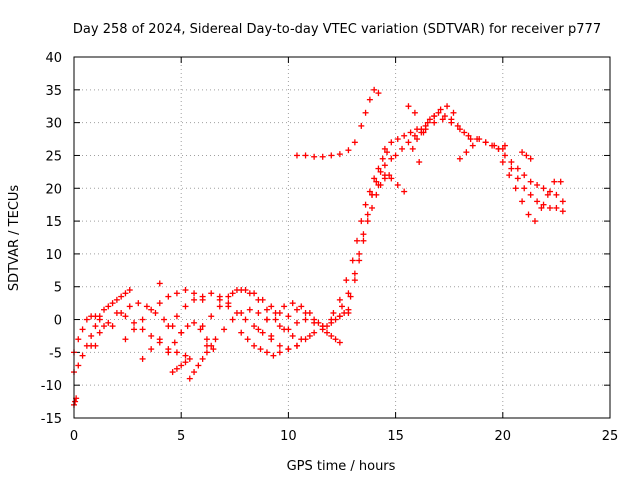  What do you see at coordinates (395, 436) in the screenshot?
I see `x-tick-label: 15` at bounding box center [395, 436].